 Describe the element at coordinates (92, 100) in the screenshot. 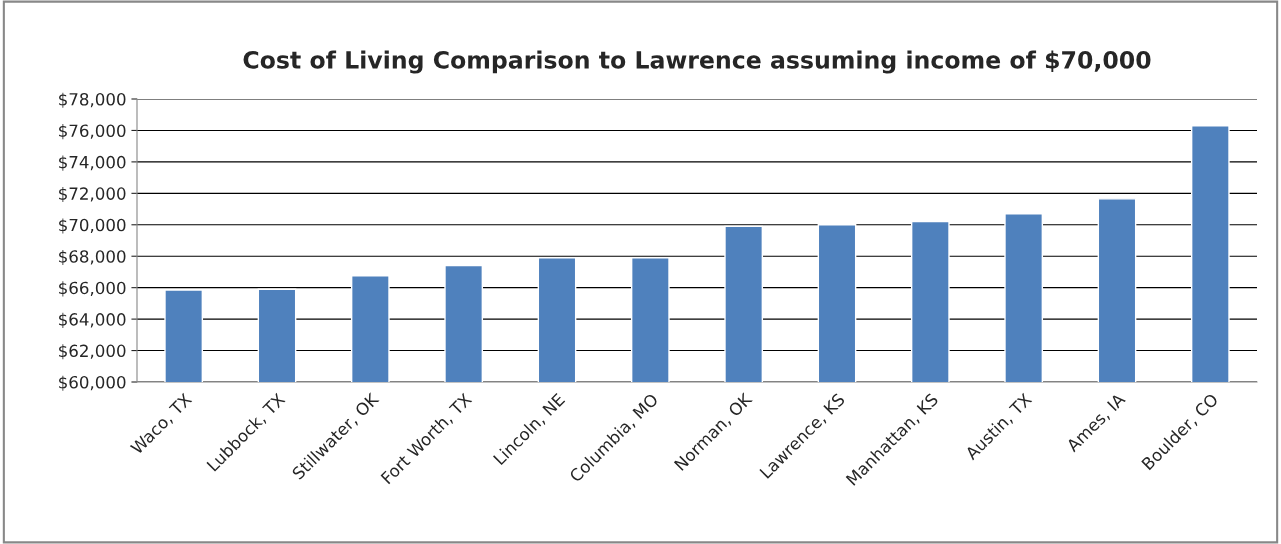

I see `y-tick-label: $78,000` at that location.